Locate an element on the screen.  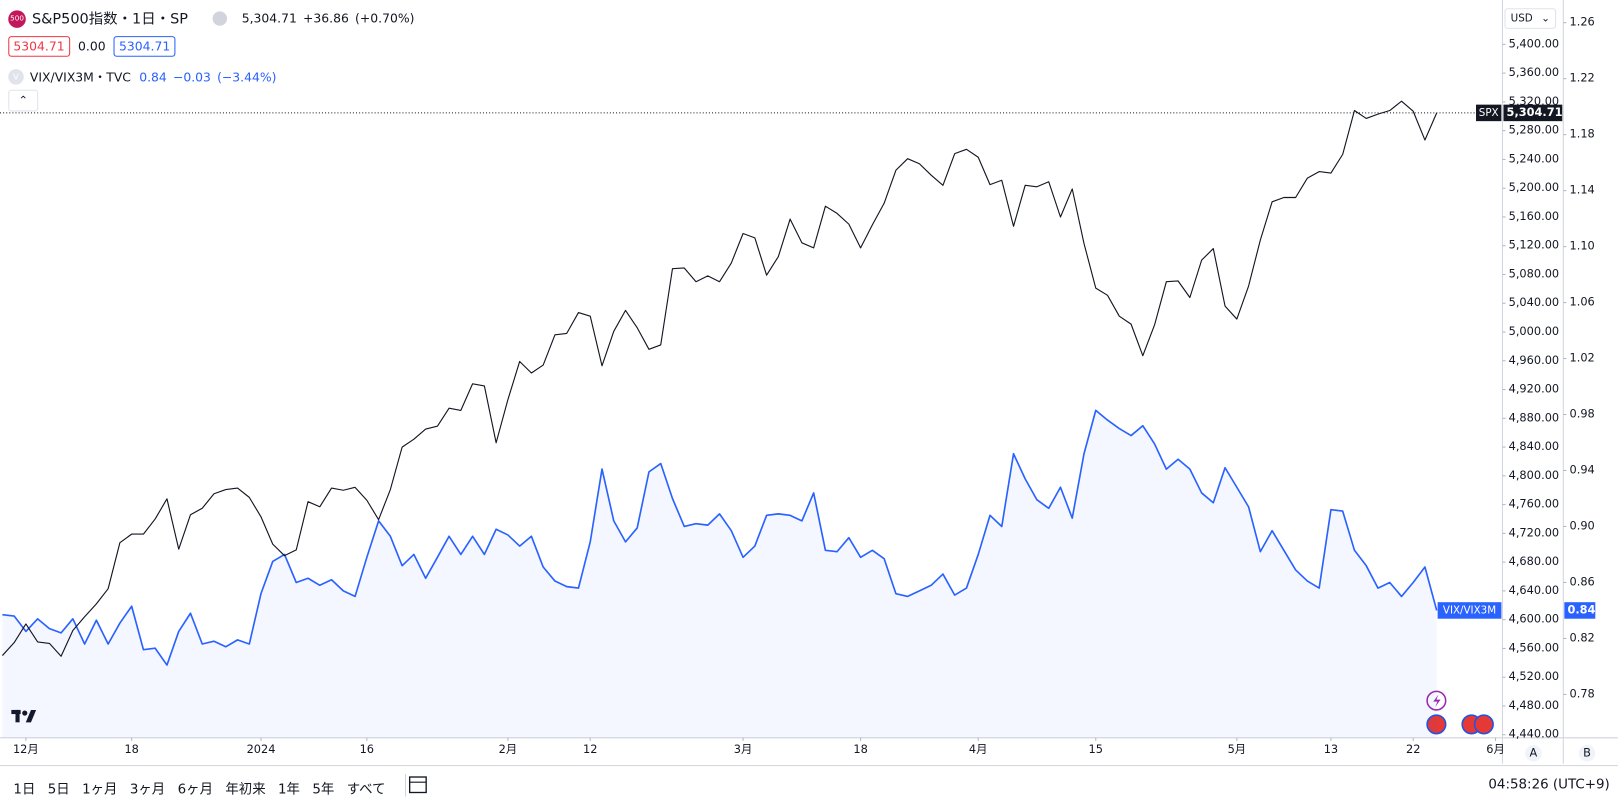
x-tick-label: 12月 is located at coordinates (26, 749).